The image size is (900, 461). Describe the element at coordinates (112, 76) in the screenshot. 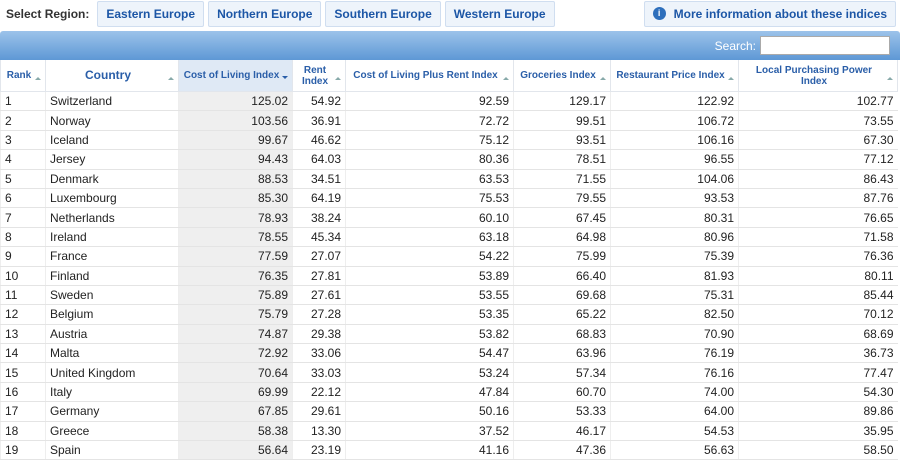

I see `column-header: Country` at that location.